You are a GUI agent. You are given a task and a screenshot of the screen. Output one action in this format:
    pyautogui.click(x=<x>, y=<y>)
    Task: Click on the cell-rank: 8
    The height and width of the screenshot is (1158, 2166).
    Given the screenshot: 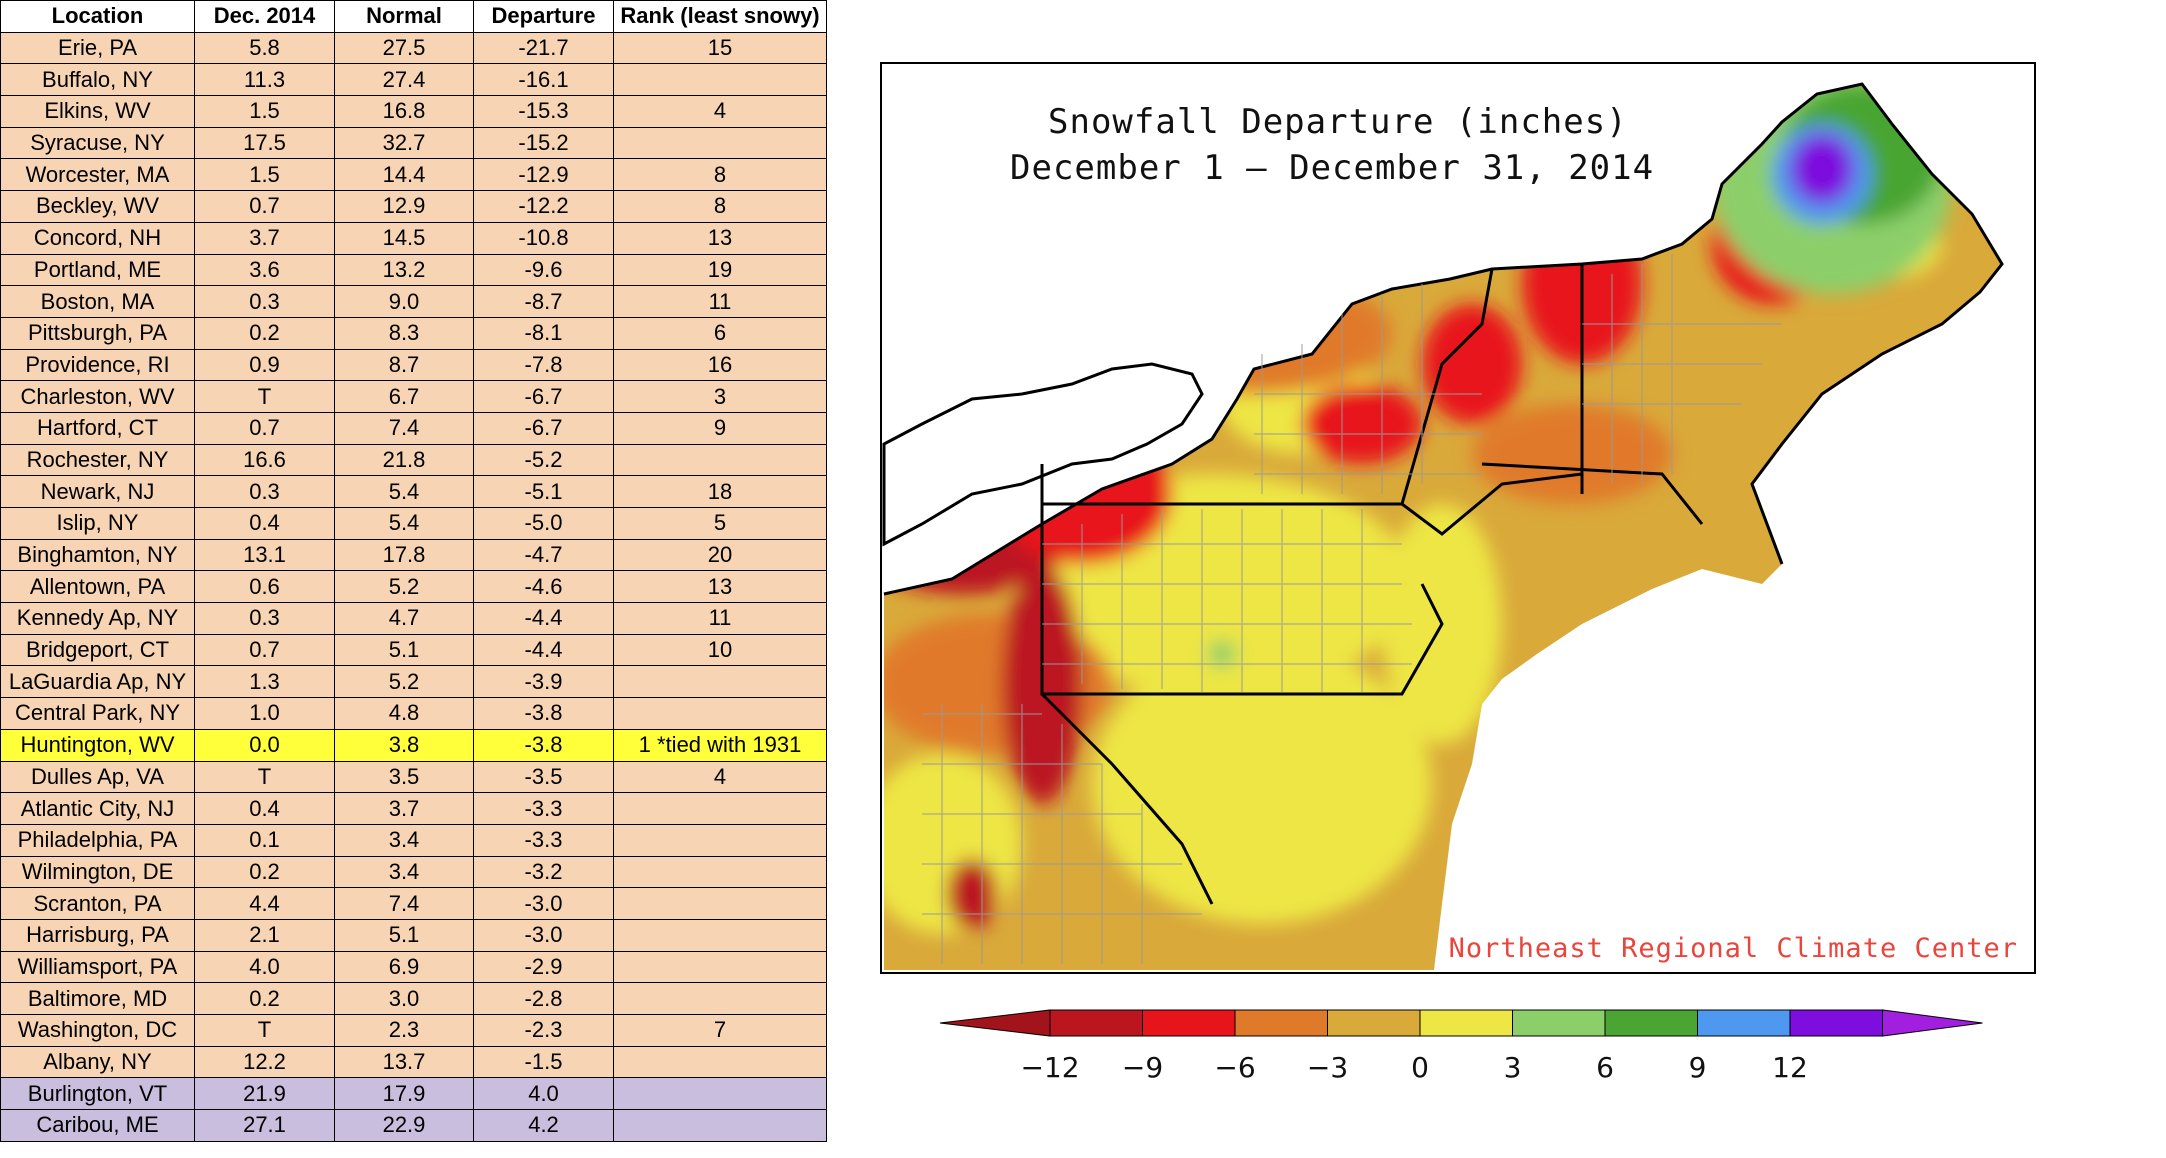 What is the action you would take?
    pyautogui.click(x=720, y=175)
    